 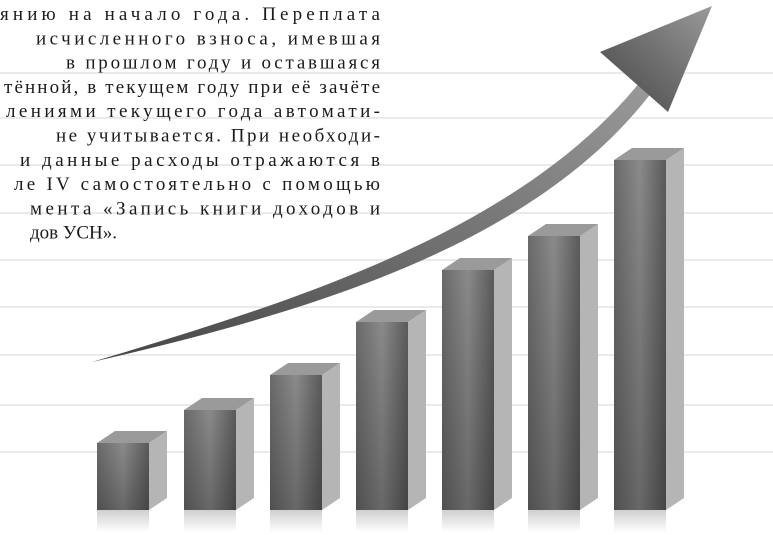 I want to click on text-line: исчисленного взноса, имевшая, so click(x=208, y=38).